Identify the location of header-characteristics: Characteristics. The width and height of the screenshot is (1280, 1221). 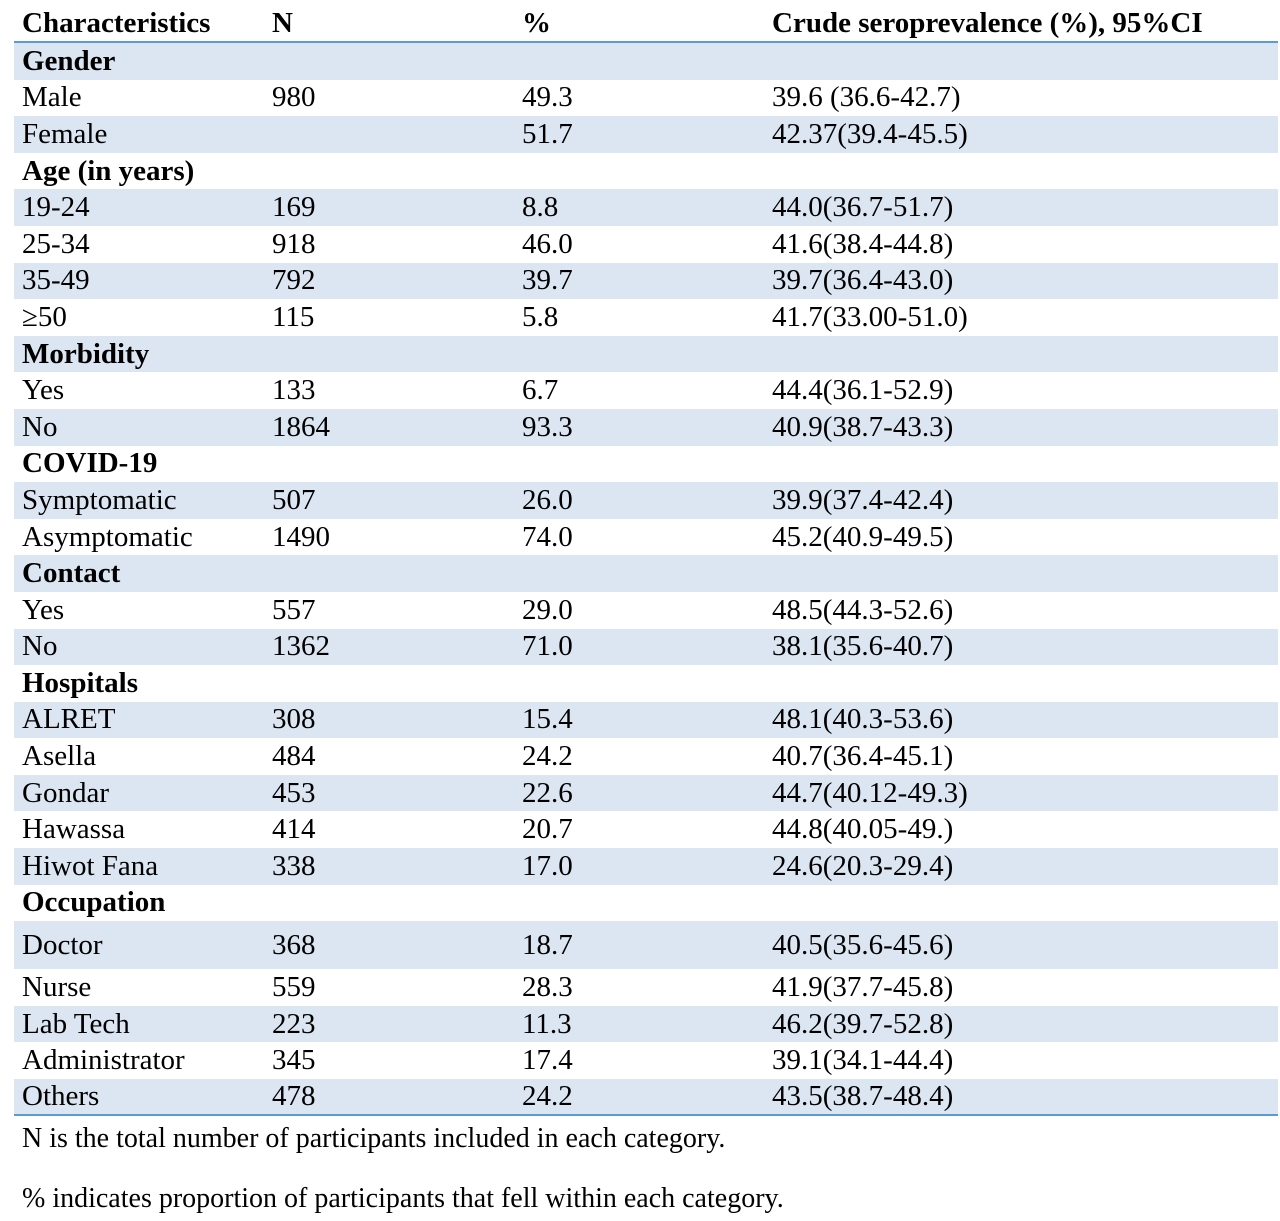
(116, 23).